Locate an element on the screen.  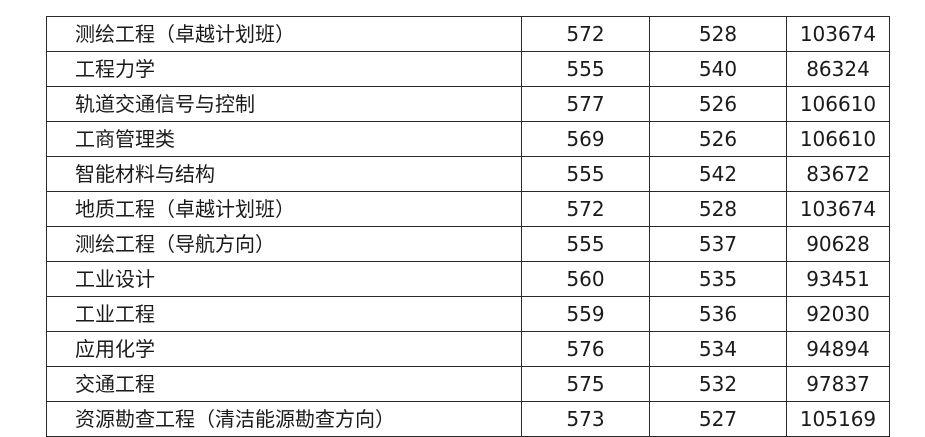
major-cell: 测绘工程（导航方向） is located at coordinates (284, 244).